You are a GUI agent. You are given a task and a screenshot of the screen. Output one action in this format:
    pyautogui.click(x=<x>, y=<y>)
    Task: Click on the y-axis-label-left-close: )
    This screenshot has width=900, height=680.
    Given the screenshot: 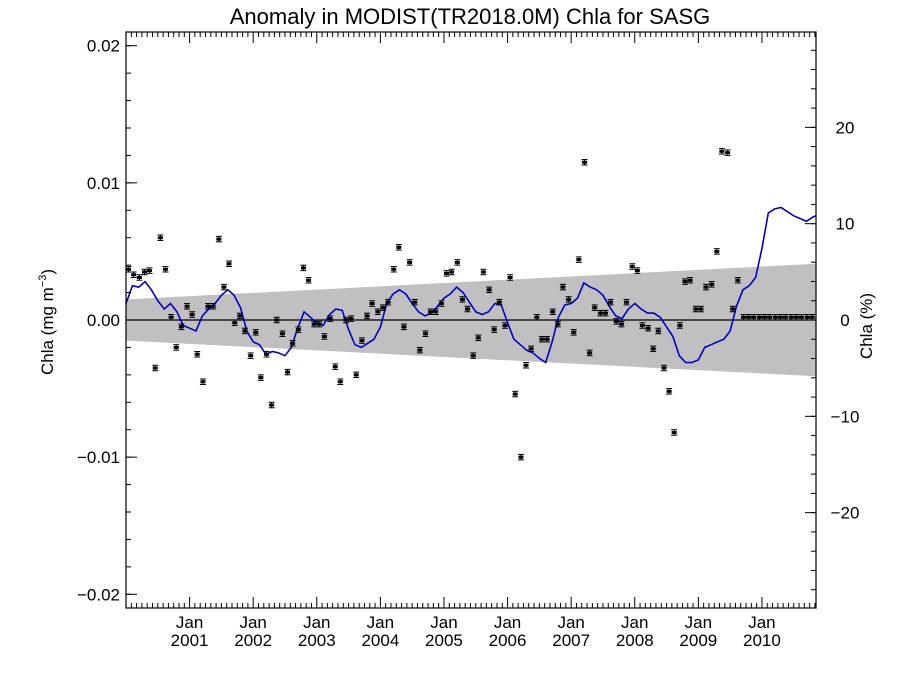 What is the action you would take?
    pyautogui.click(x=47, y=272)
    